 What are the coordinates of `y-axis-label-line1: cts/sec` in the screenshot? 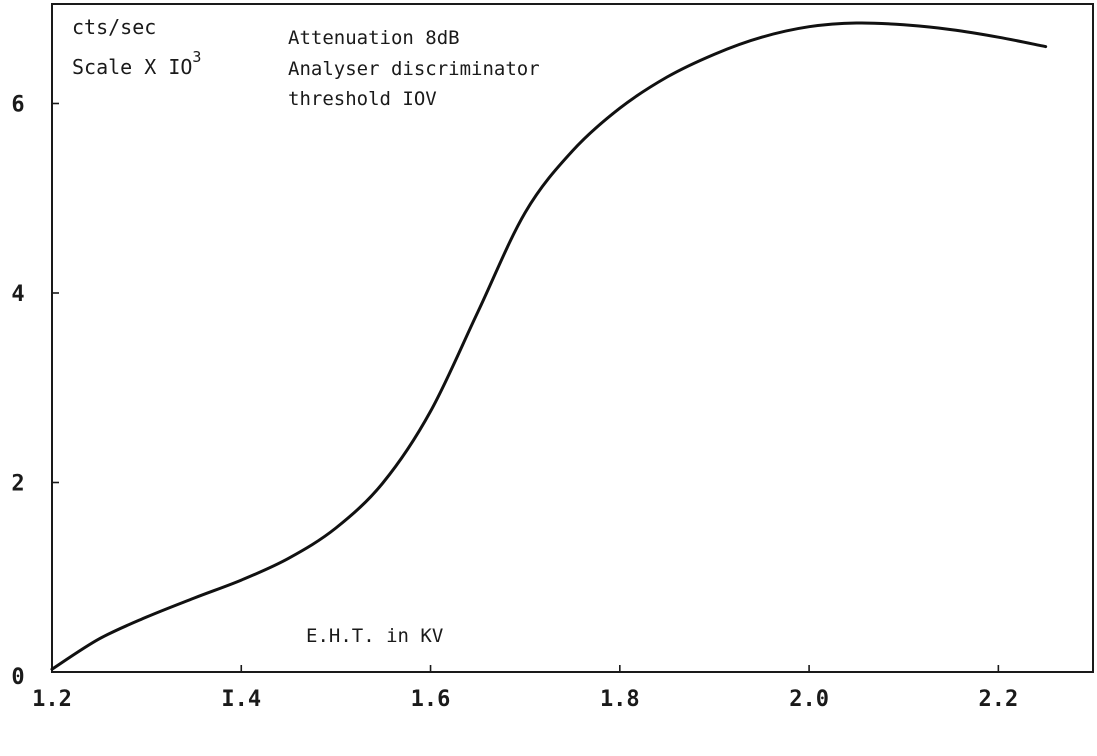 It's located at (114, 27).